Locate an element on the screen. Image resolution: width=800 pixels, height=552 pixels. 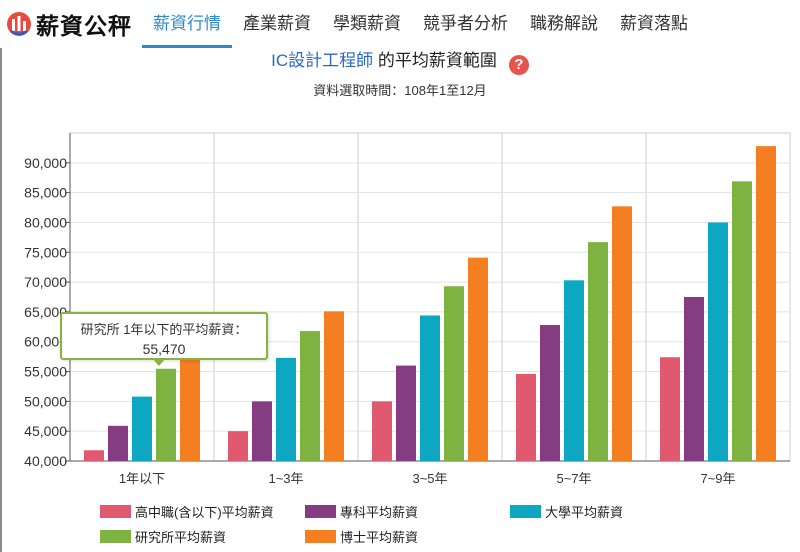
x-tick-label: 3~5年 is located at coordinates (429, 478).